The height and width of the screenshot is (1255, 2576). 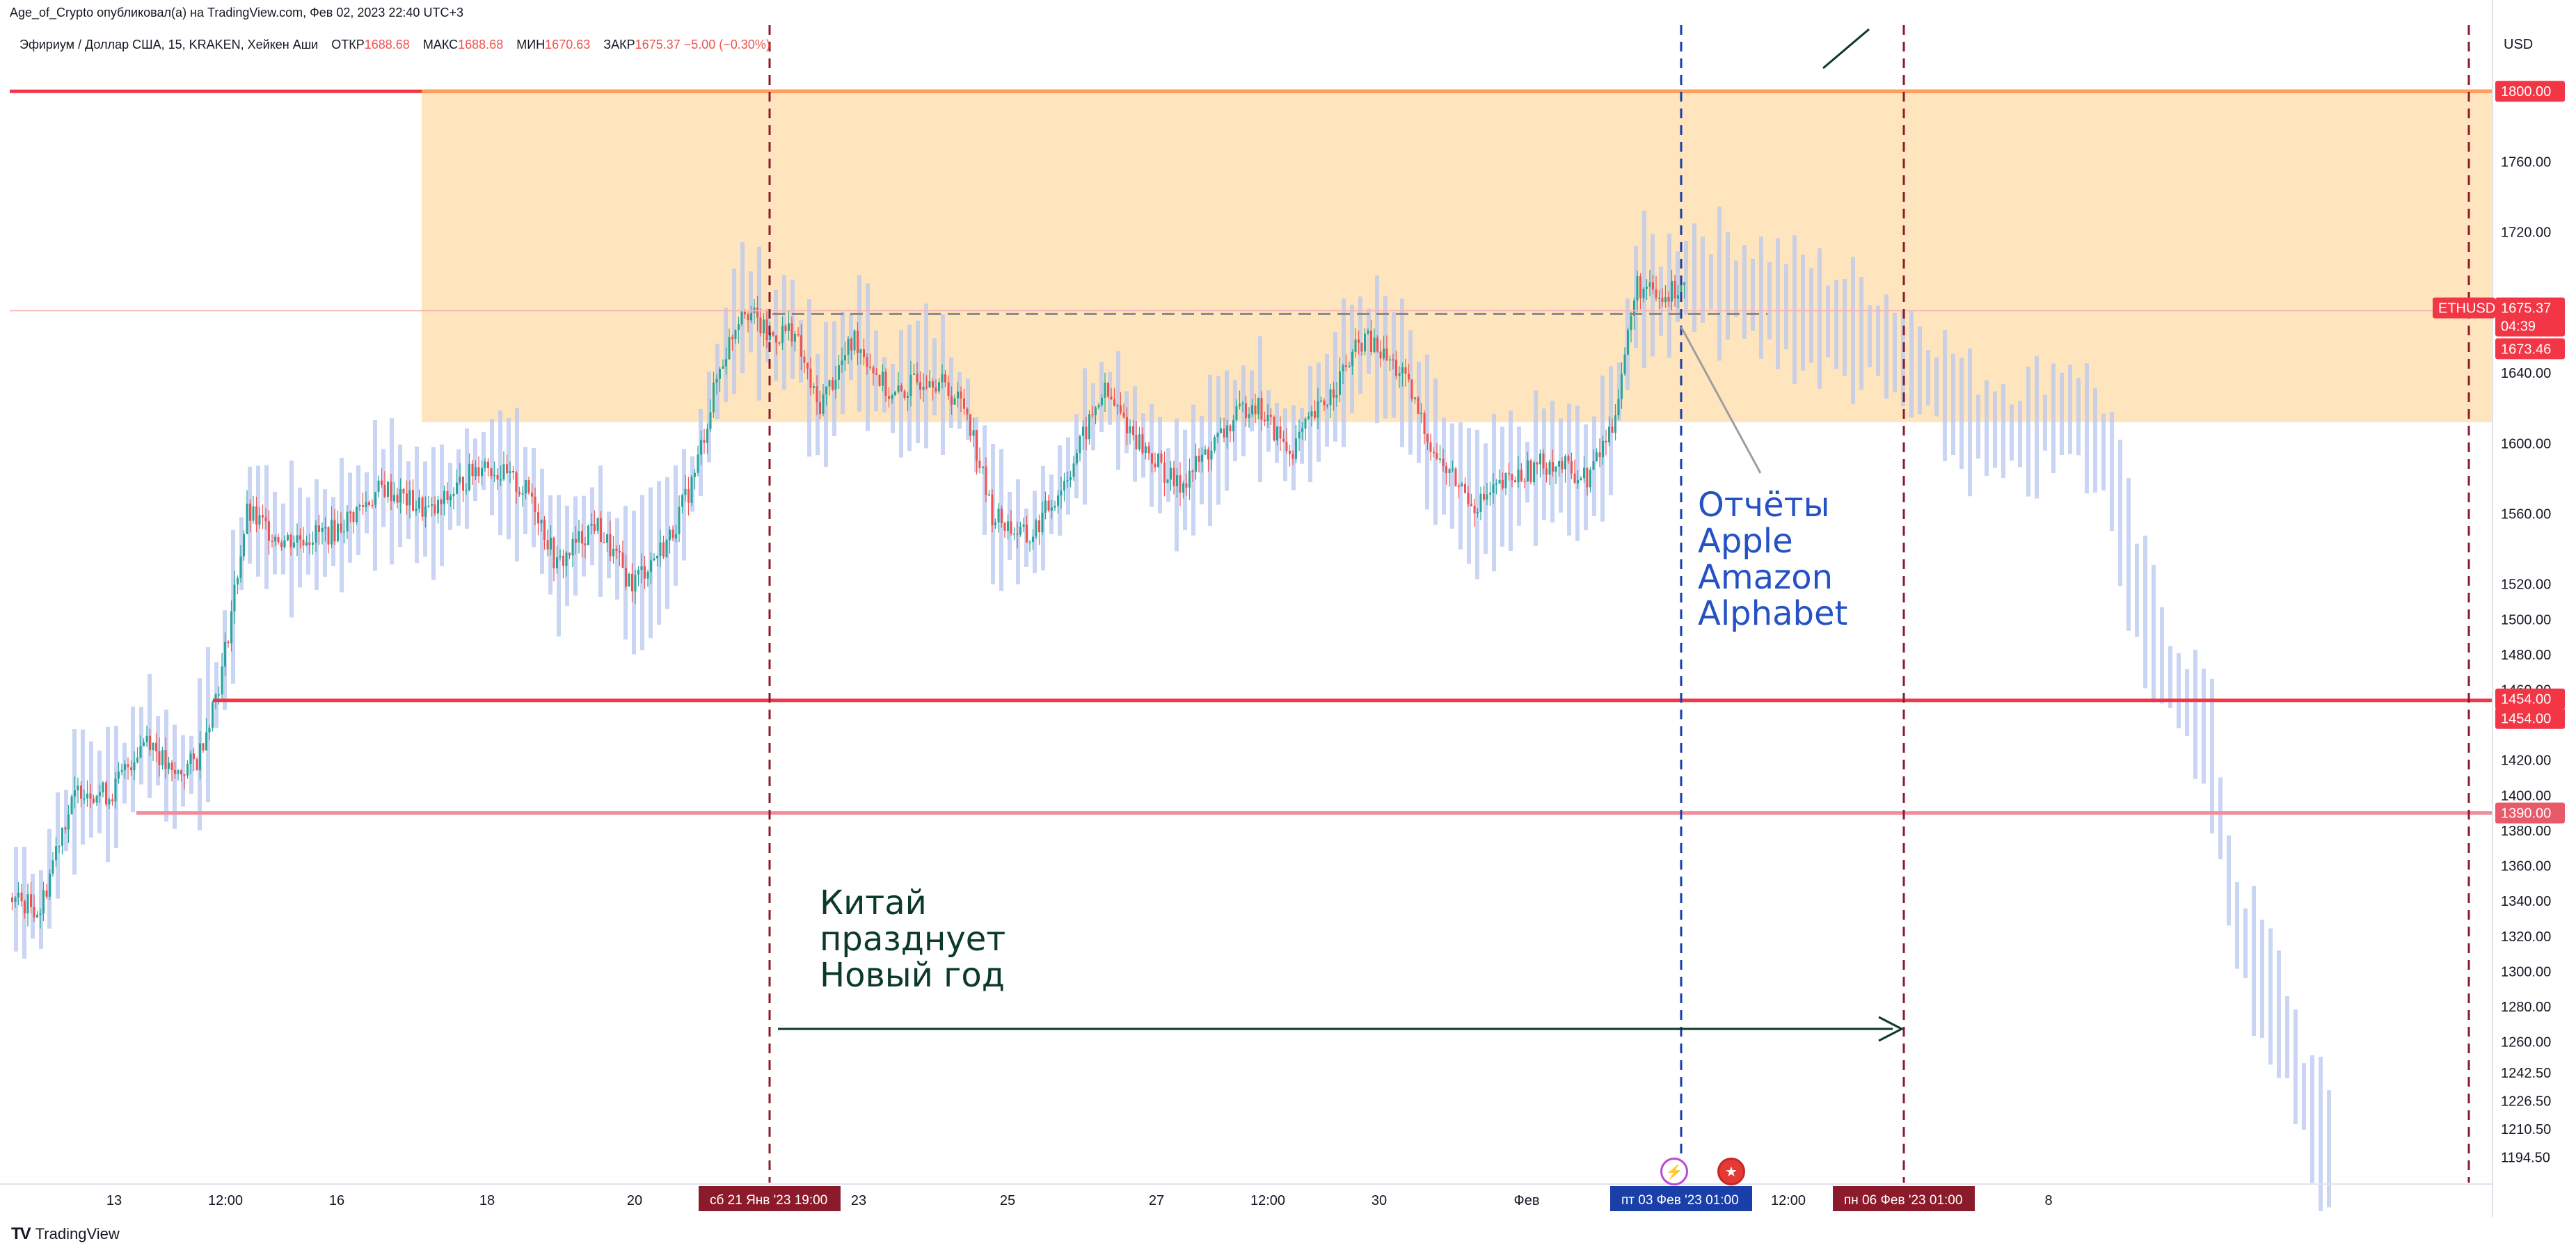 I want to click on lightning-event-icon: ⚡, so click(x=1674, y=1171).